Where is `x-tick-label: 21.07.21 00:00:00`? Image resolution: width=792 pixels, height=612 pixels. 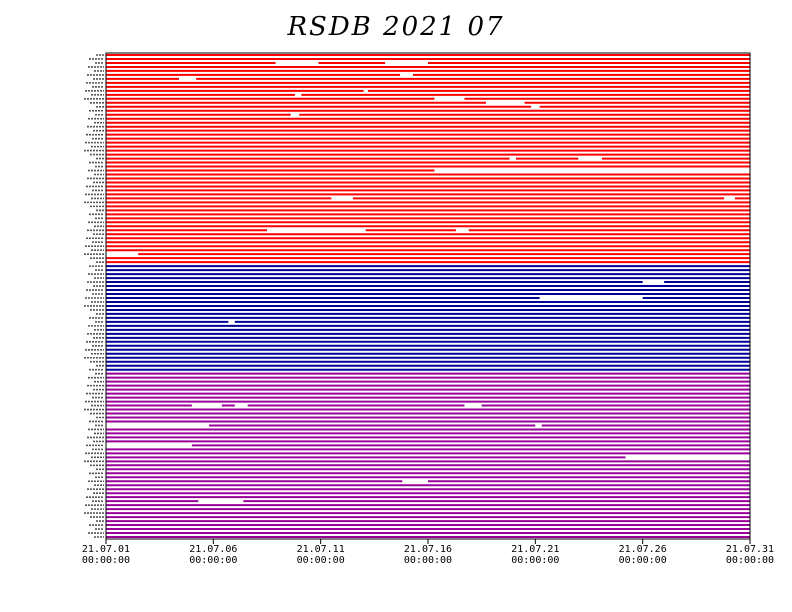
x-tick-label: 21.07.21 00:00:00 is located at coordinates (535, 555).